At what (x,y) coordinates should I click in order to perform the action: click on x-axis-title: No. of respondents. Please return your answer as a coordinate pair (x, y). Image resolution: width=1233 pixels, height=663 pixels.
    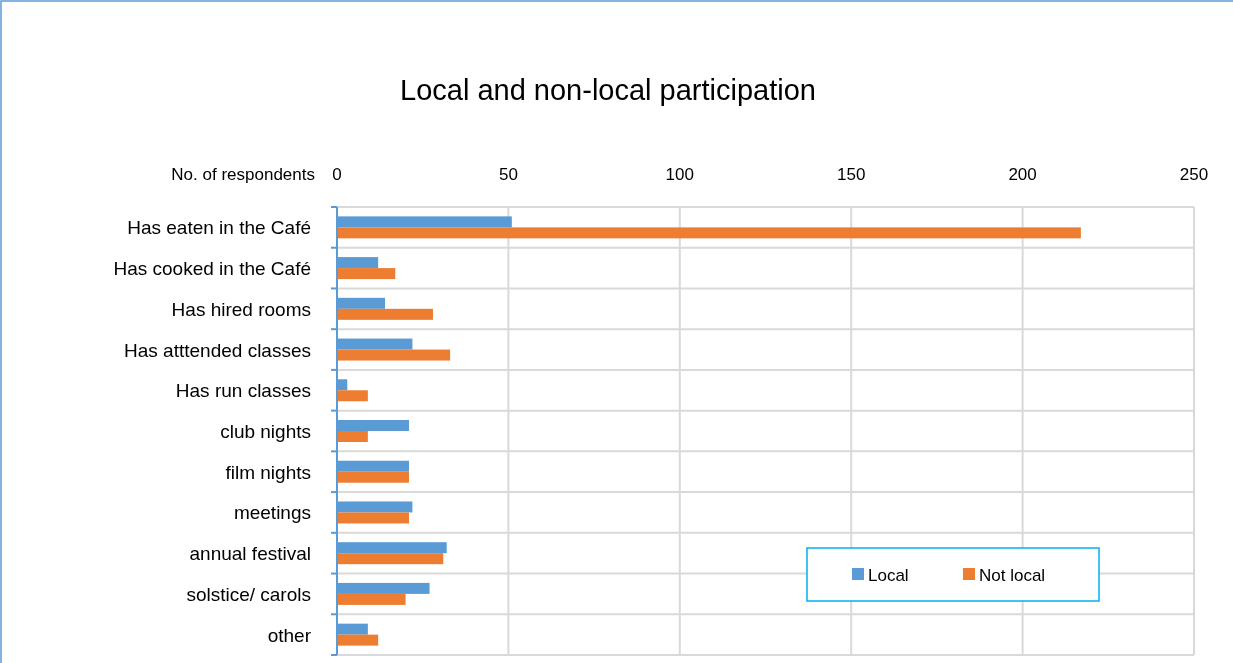
    Looking at the image, I should click on (243, 174).